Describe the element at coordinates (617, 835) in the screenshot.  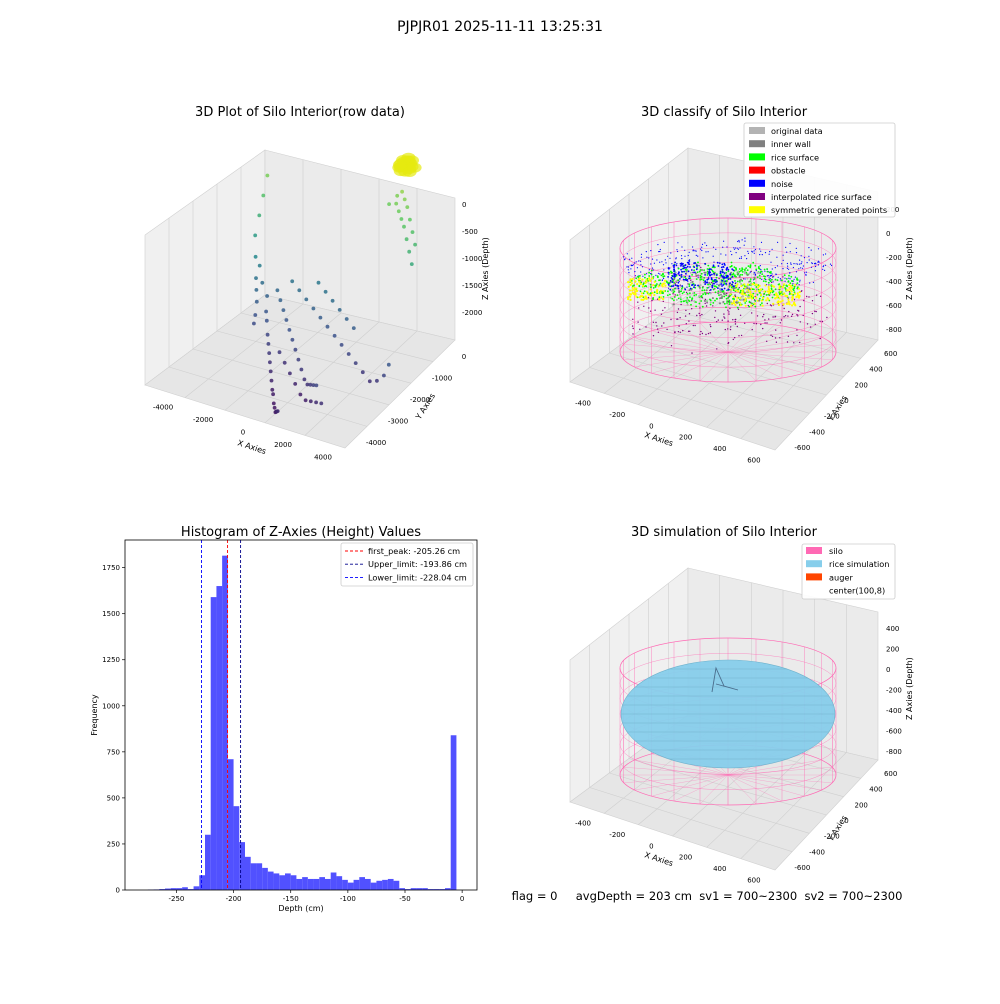
I see `simulation-3d-x-tick: -200` at that location.